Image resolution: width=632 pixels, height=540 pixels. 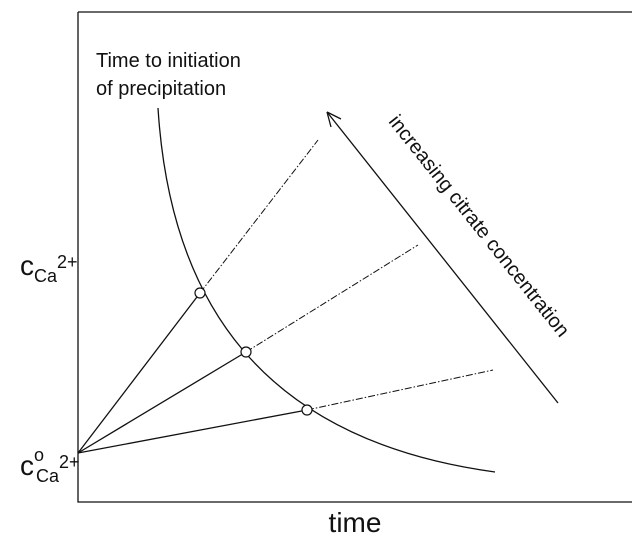 I want to click on y-label-top: cCa2+, so click(x=49, y=268).